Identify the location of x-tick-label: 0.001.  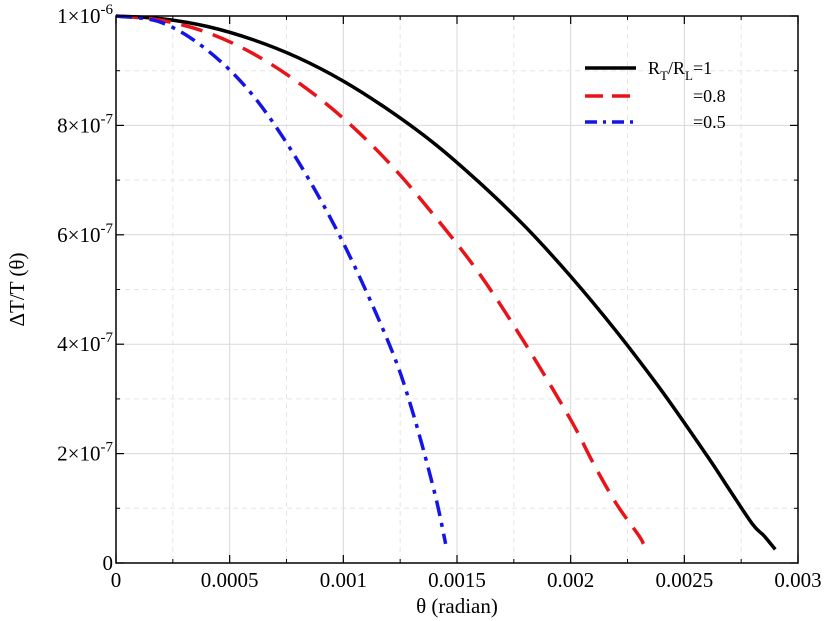
(343, 580).